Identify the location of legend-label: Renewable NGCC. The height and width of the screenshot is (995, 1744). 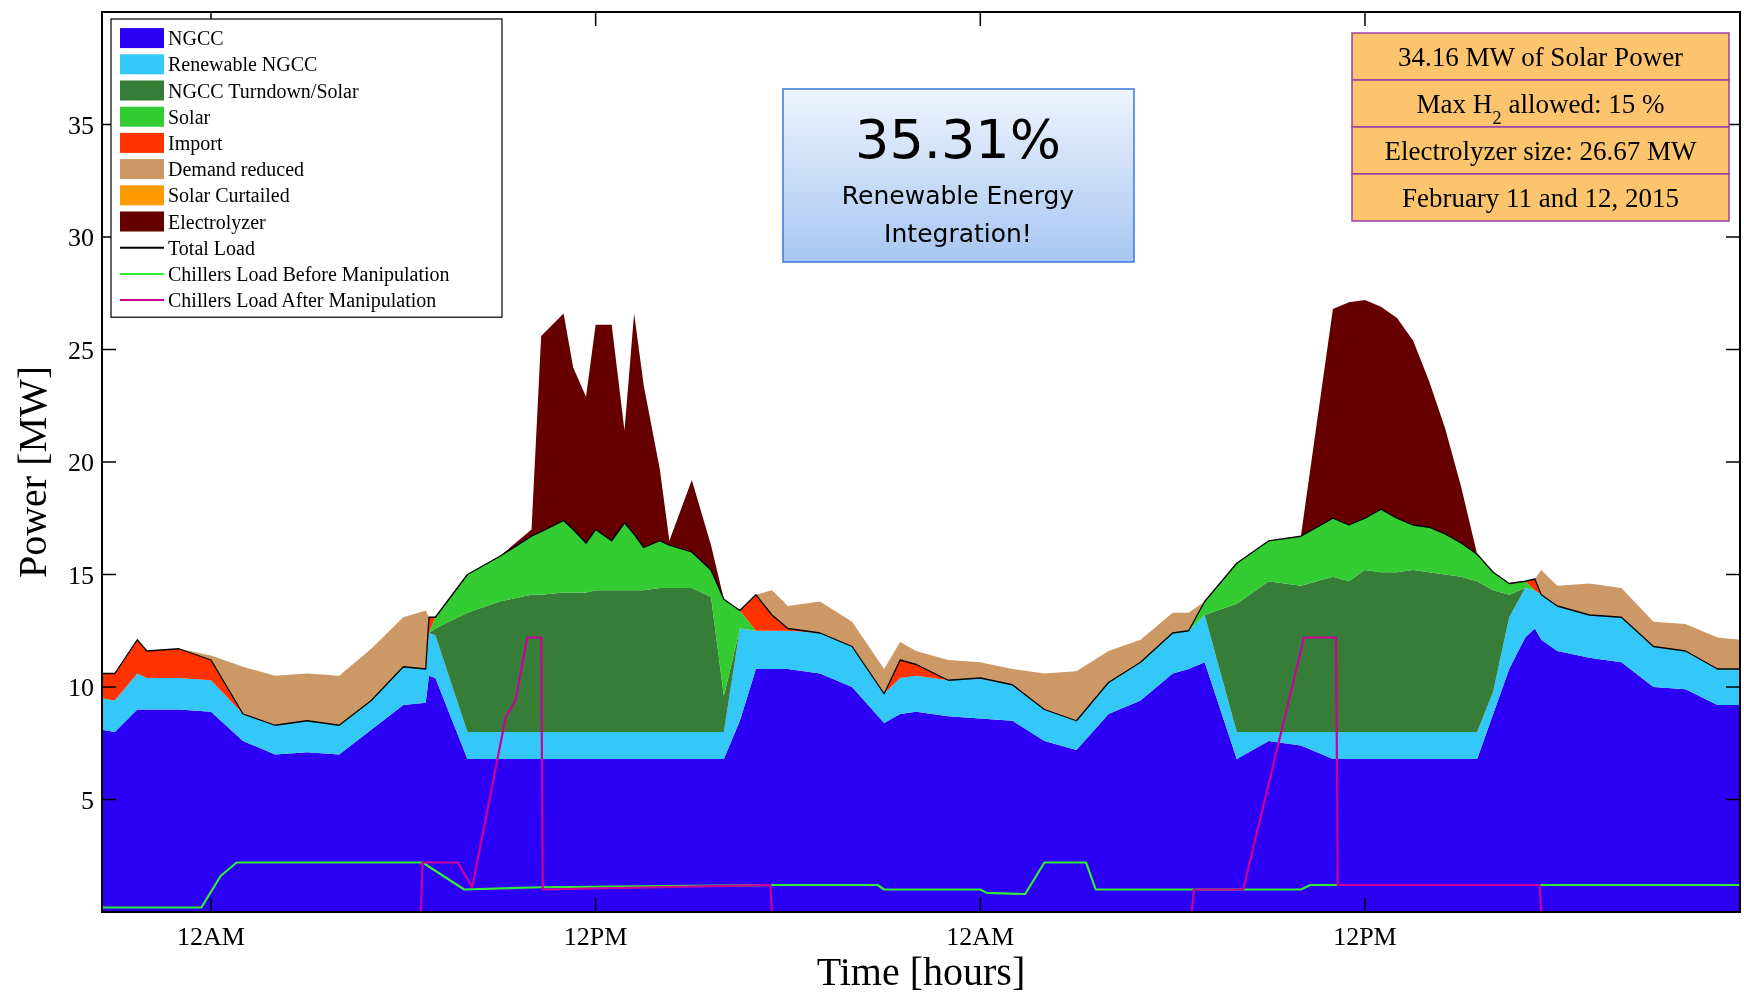
(243, 64).